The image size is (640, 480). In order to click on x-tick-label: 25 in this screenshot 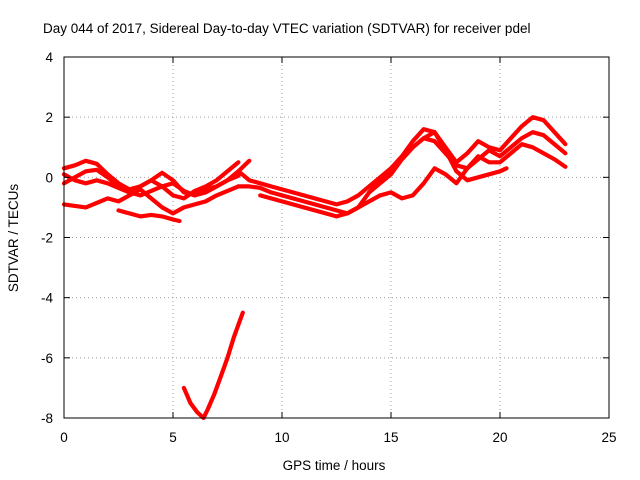, I will do `click(608, 437)`.